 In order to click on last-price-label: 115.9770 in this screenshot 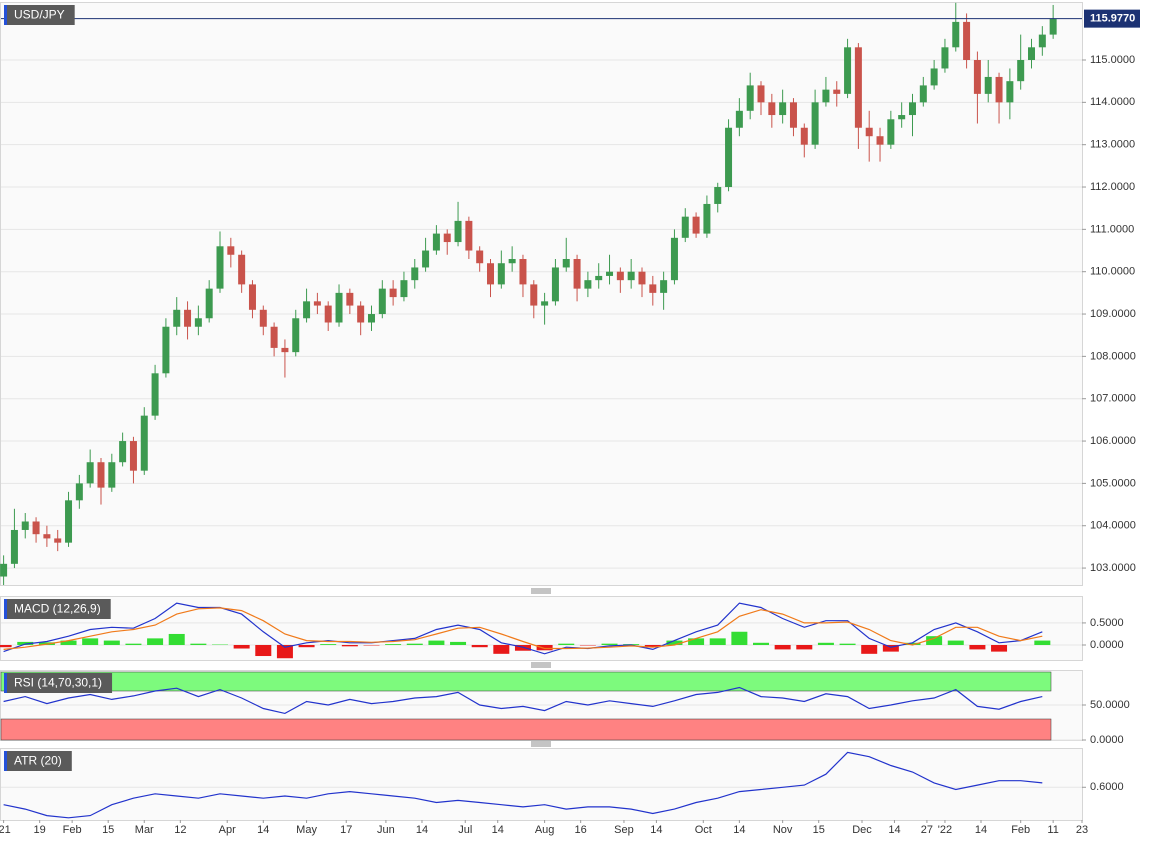, I will do `click(1112, 19)`.